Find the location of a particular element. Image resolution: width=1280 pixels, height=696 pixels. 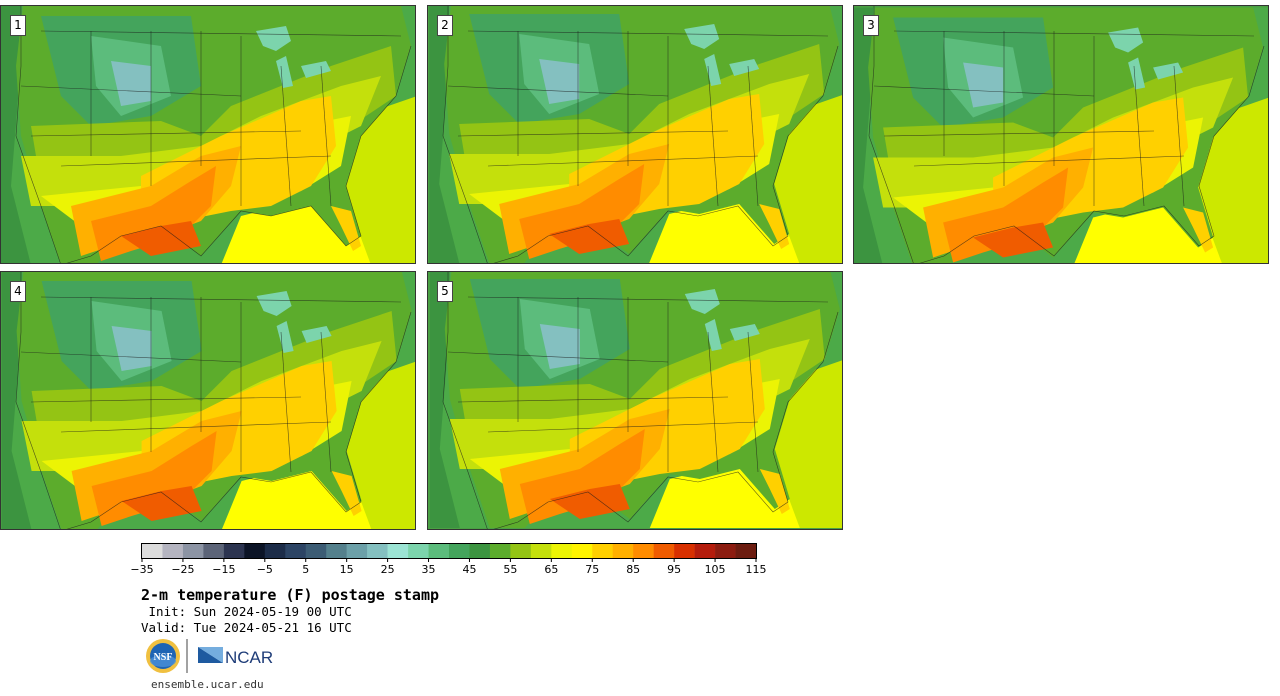

figure-title: 2-m temperature (F) postage stamp is located at coordinates (290, 595).